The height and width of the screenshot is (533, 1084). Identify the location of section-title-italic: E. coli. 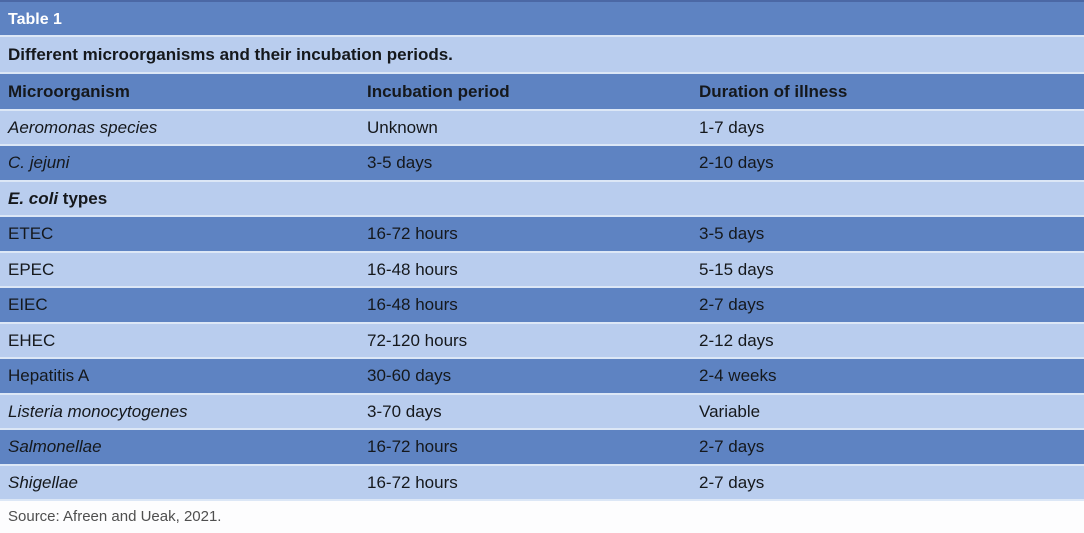
(33, 198).